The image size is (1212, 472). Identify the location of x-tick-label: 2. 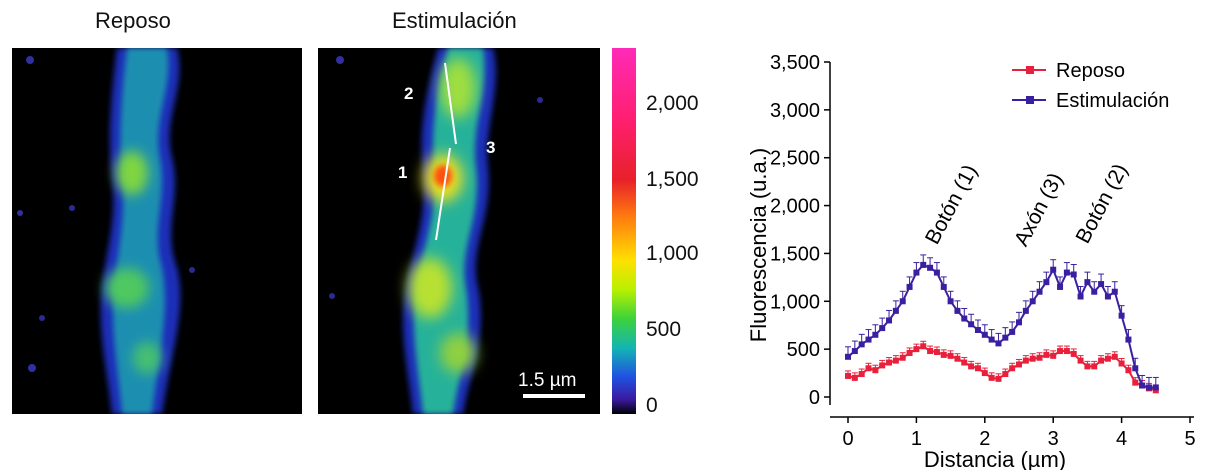
(984, 439).